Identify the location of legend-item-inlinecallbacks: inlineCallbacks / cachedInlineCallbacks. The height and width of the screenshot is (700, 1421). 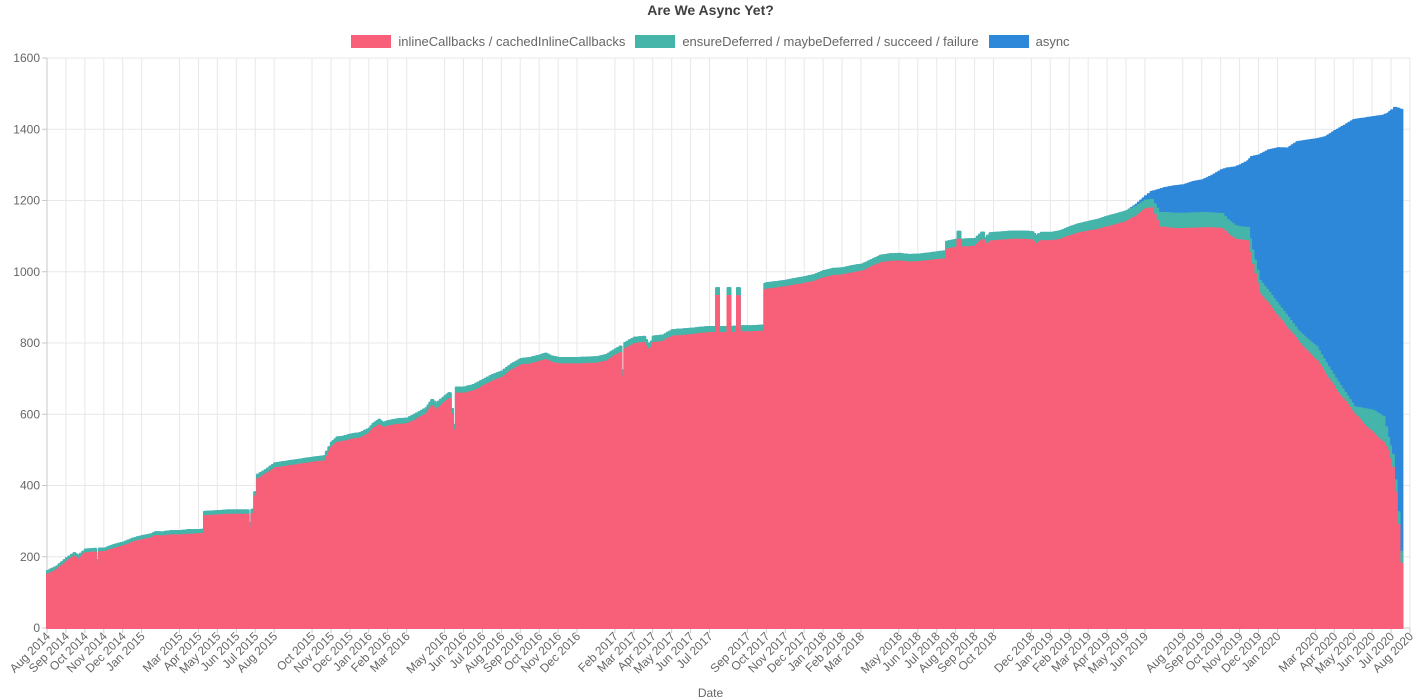
(488, 41).